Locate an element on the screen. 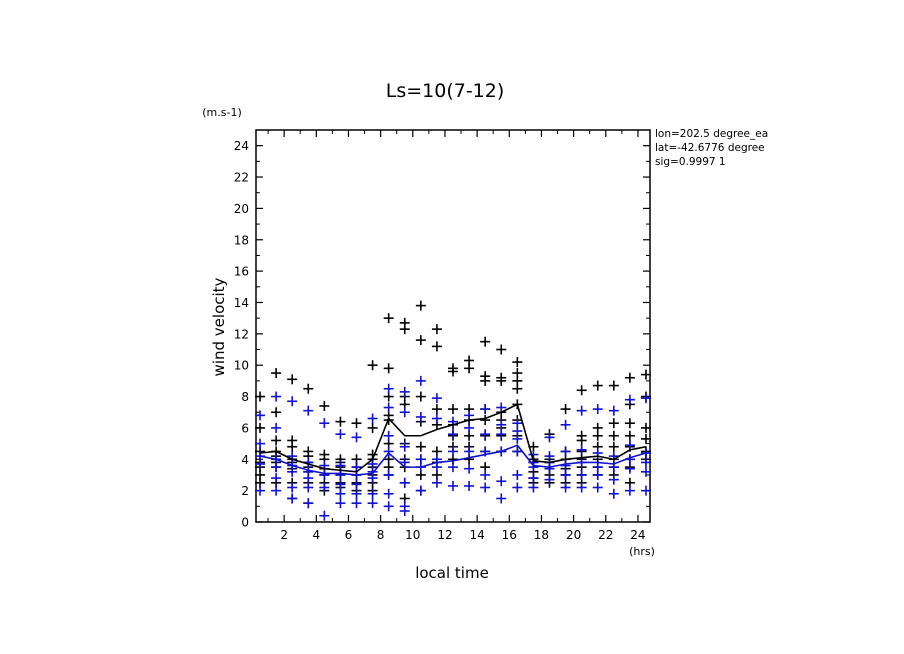 The width and height of the screenshot is (904, 654). y-tick-label: 4 is located at coordinates (245, 460).